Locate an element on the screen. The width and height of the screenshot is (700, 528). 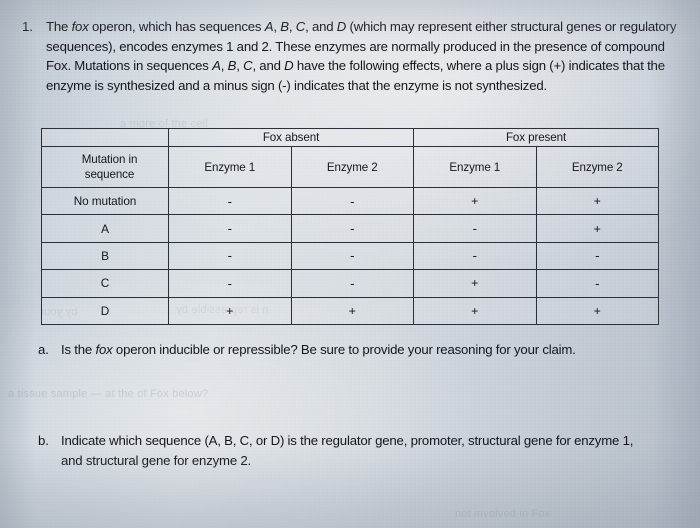
qa-segment: Is the is located at coordinates (78, 349).